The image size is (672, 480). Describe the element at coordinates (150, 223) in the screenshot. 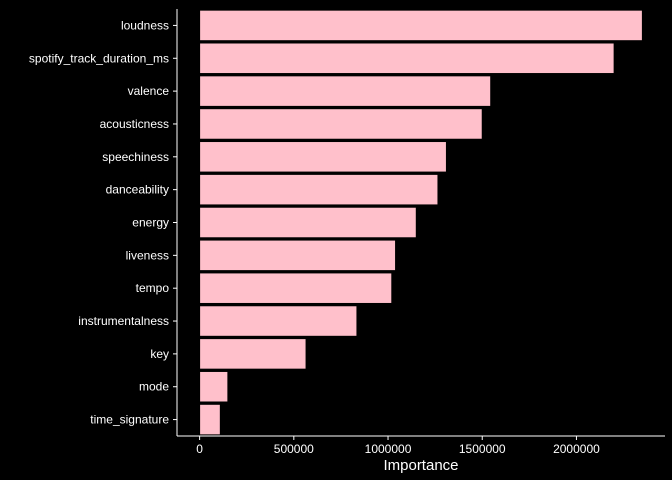

I see `y-tick-label-energy: energy` at that location.